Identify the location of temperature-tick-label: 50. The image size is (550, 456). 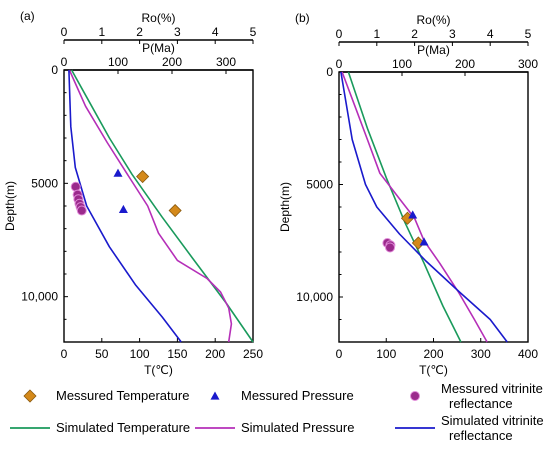
(102, 354).